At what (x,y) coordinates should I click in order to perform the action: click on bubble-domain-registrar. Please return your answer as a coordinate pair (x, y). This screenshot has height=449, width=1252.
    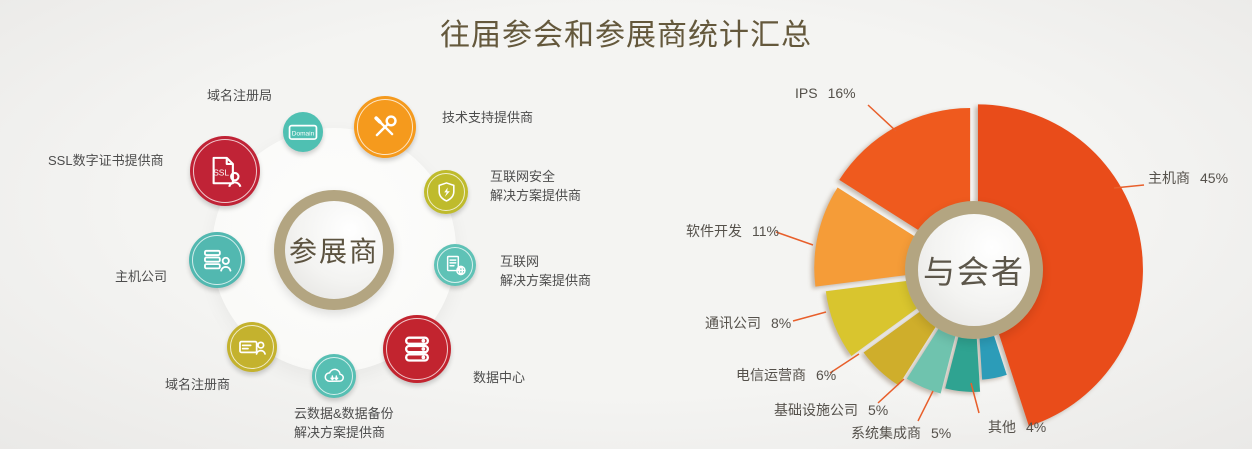
    Looking at the image, I should click on (252, 343).